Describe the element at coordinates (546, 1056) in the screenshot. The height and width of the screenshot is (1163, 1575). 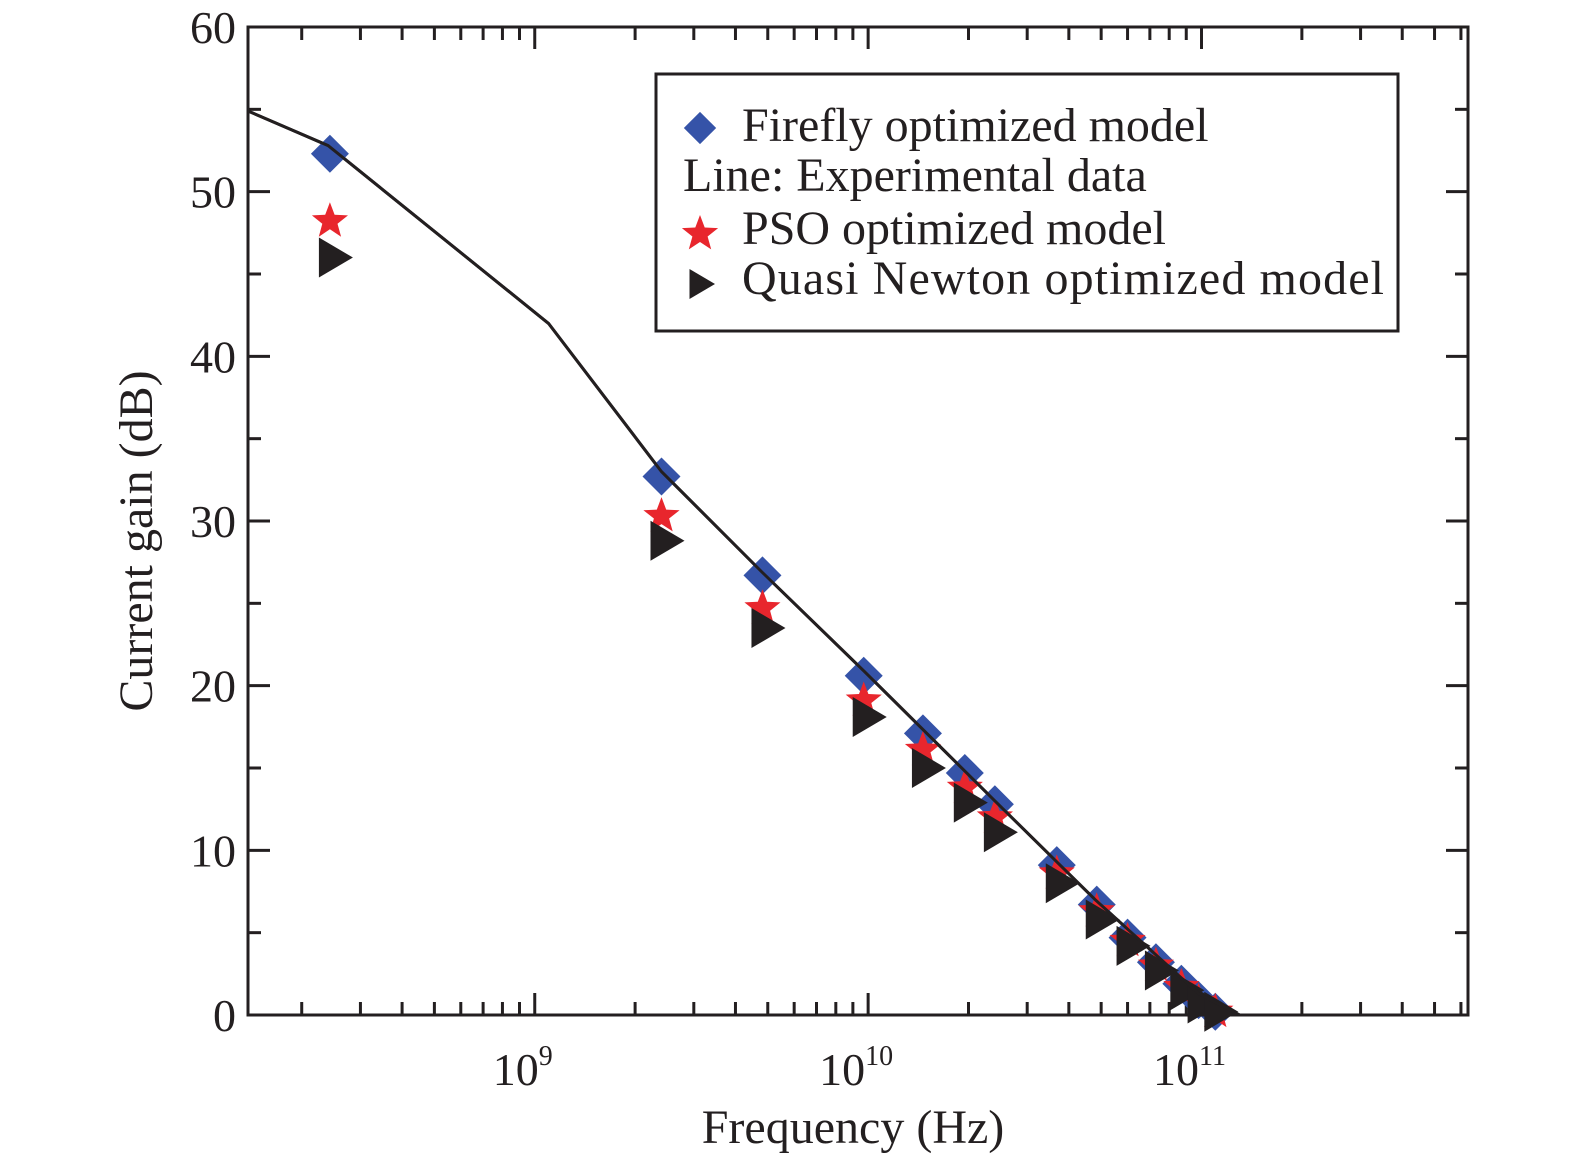
I see `x-tick-exponent: 9` at that location.